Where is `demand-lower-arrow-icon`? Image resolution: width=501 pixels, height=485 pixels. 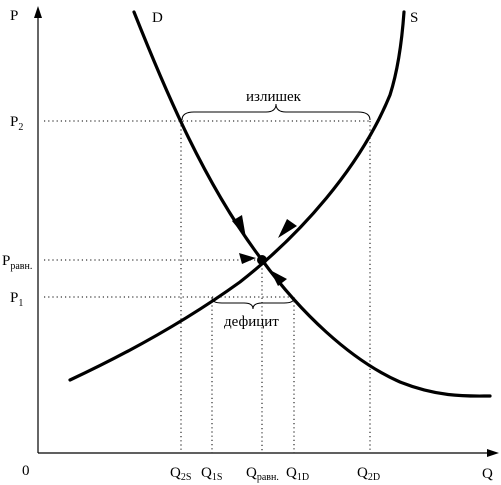 demand-lower-arrow-icon is located at coordinates (278, 278).